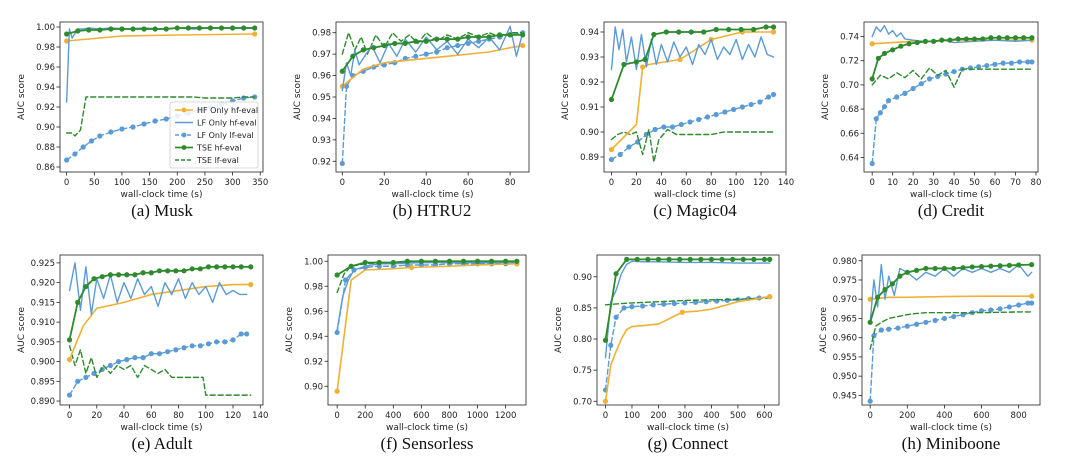 This screenshot has height=467, width=1080. Describe the element at coordinates (845, 358) in the screenshot. I see `y-tick-label: 0.955` at that location.